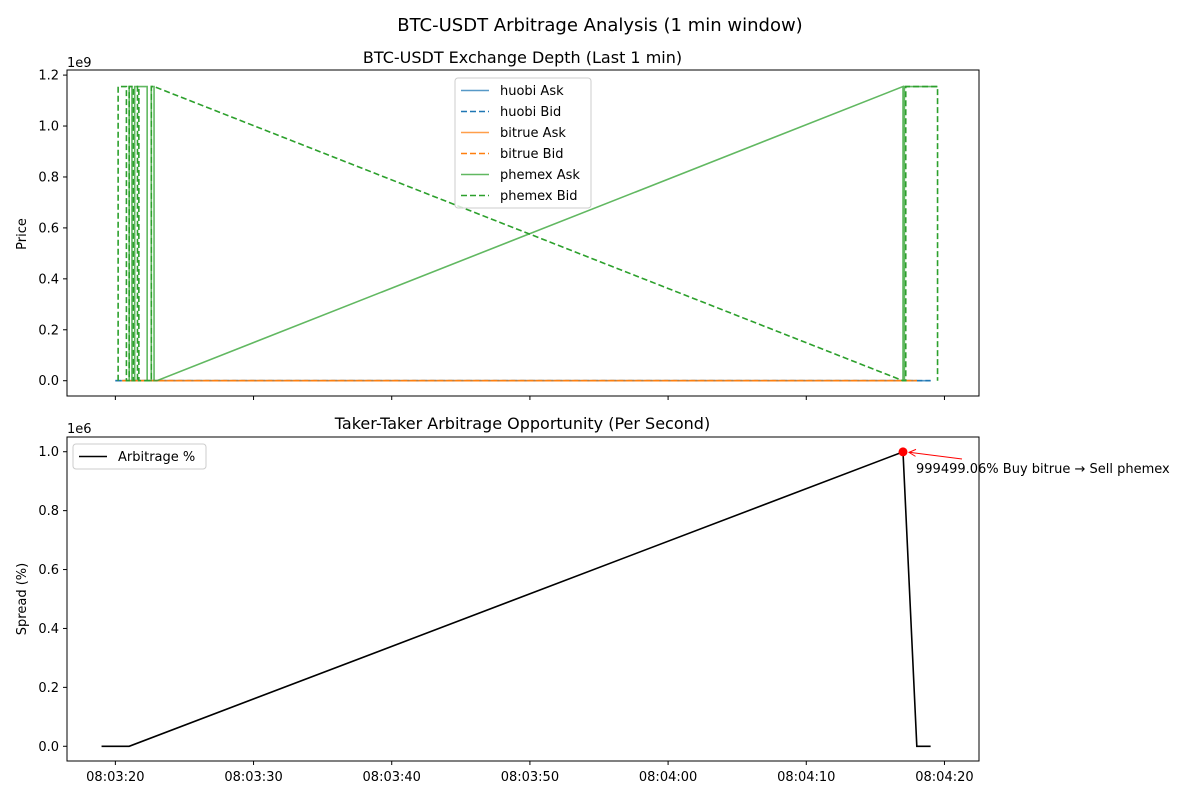 This screenshot has width=1200, height=800. I want to click on legend-label: bitrue Ask, so click(533, 133).